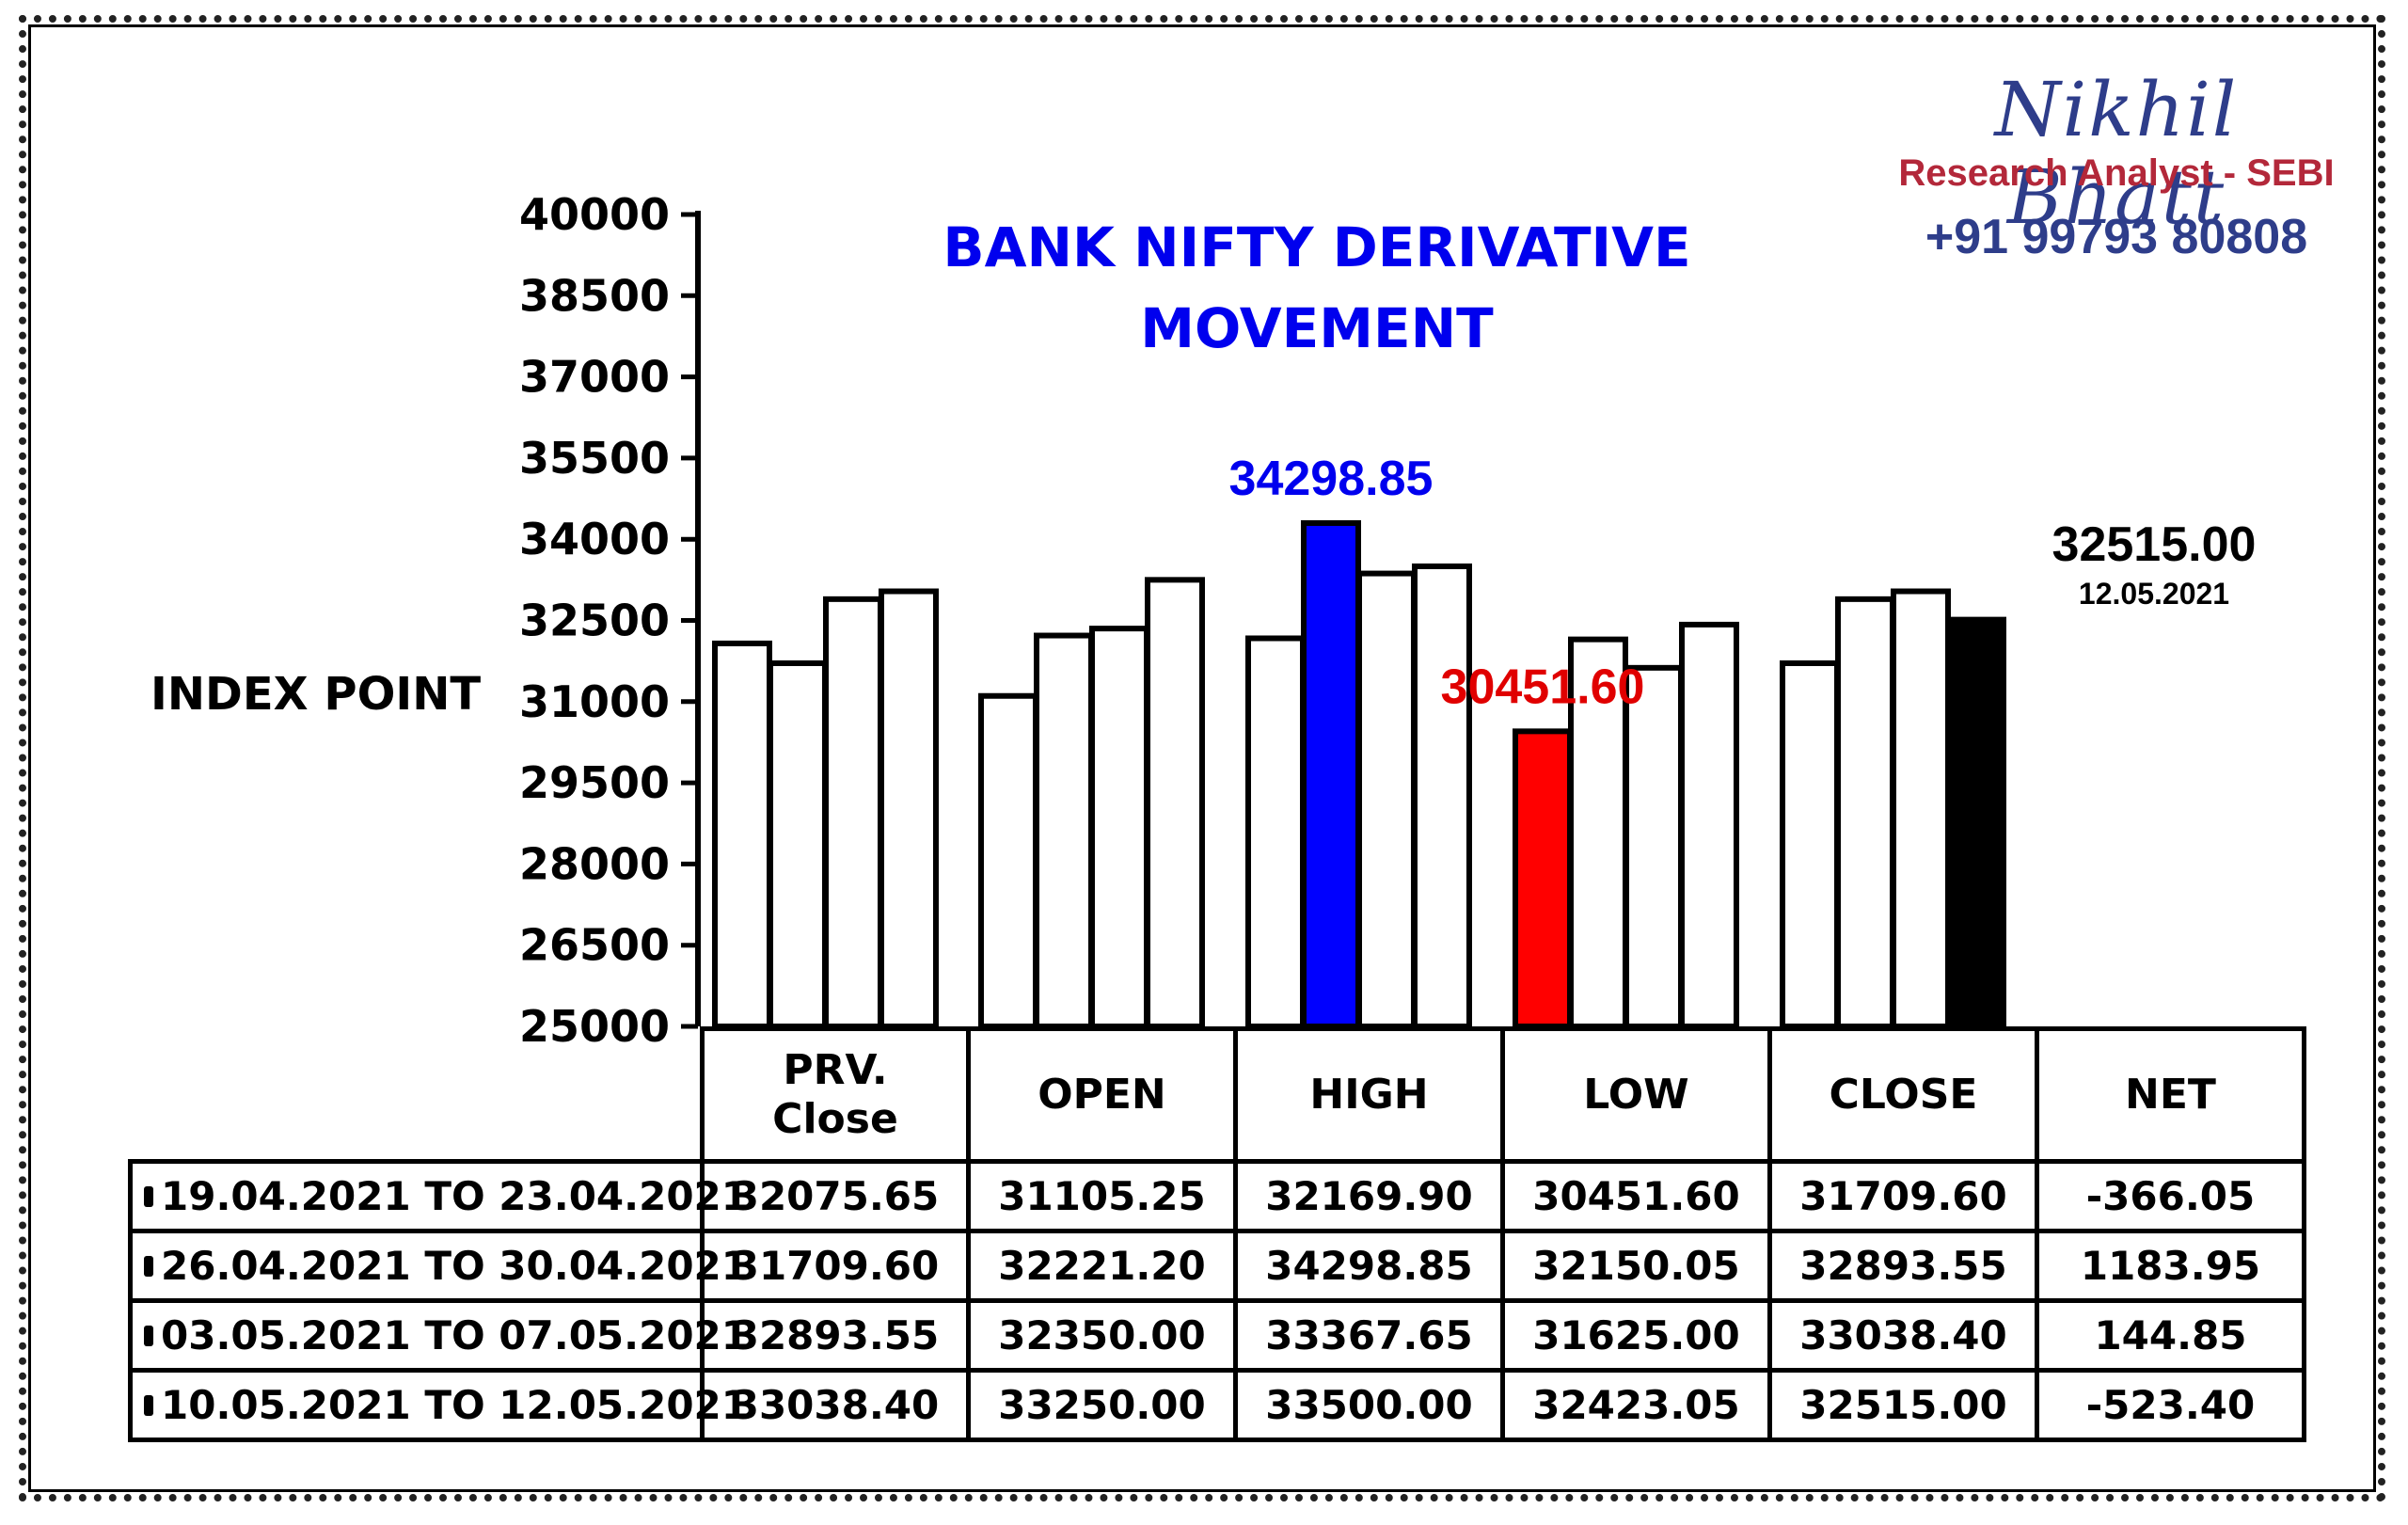 Image resolution: width=2408 pixels, height=1525 pixels. Describe the element at coordinates (1102, 1196) in the screenshot. I see `table-cell: 31105.25` at that location.